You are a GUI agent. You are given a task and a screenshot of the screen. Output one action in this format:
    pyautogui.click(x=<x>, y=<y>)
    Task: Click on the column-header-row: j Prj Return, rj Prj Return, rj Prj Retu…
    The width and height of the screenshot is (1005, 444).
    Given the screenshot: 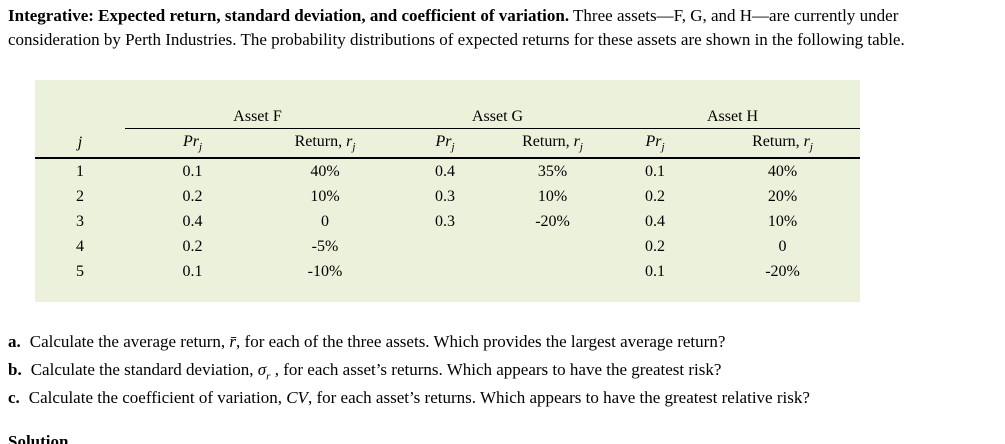 What is the action you would take?
    pyautogui.click(x=448, y=143)
    